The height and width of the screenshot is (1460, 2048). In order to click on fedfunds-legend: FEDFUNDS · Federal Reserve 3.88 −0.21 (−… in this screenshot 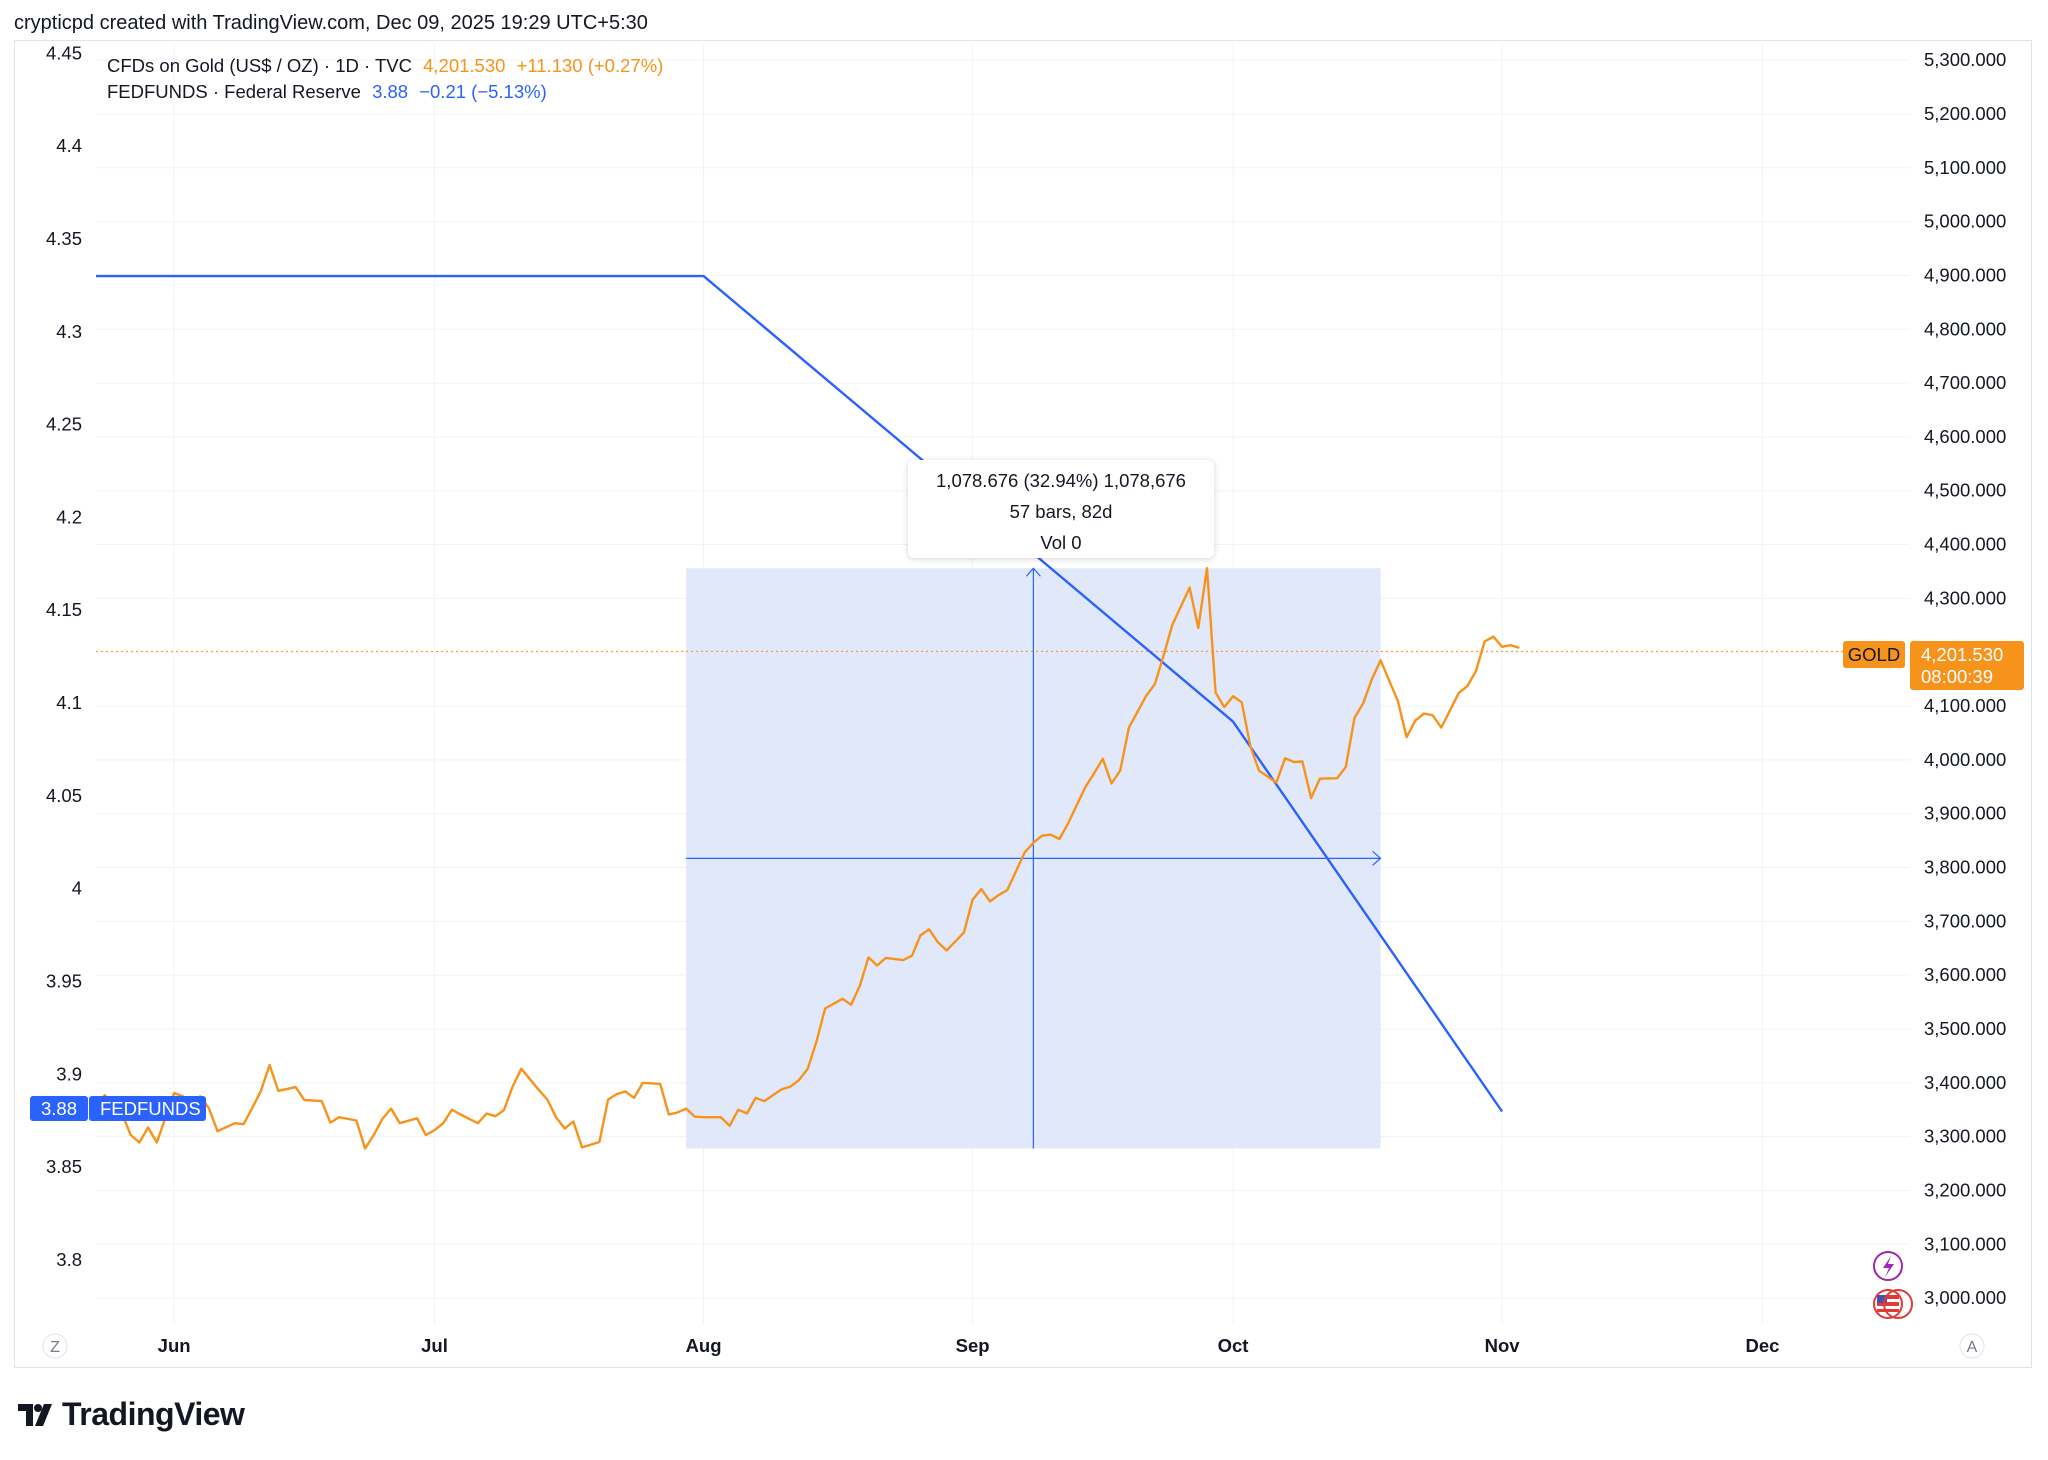, I will do `click(330, 92)`.